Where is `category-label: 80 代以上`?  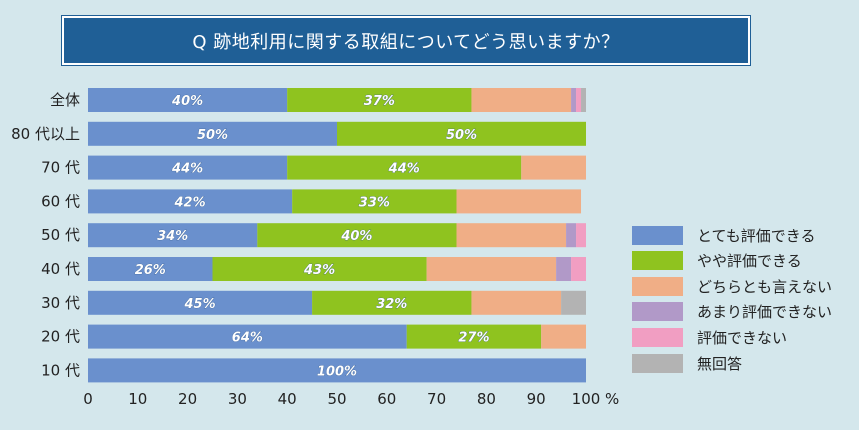
category-label: 80 代以上 is located at coordinates (45, 134).